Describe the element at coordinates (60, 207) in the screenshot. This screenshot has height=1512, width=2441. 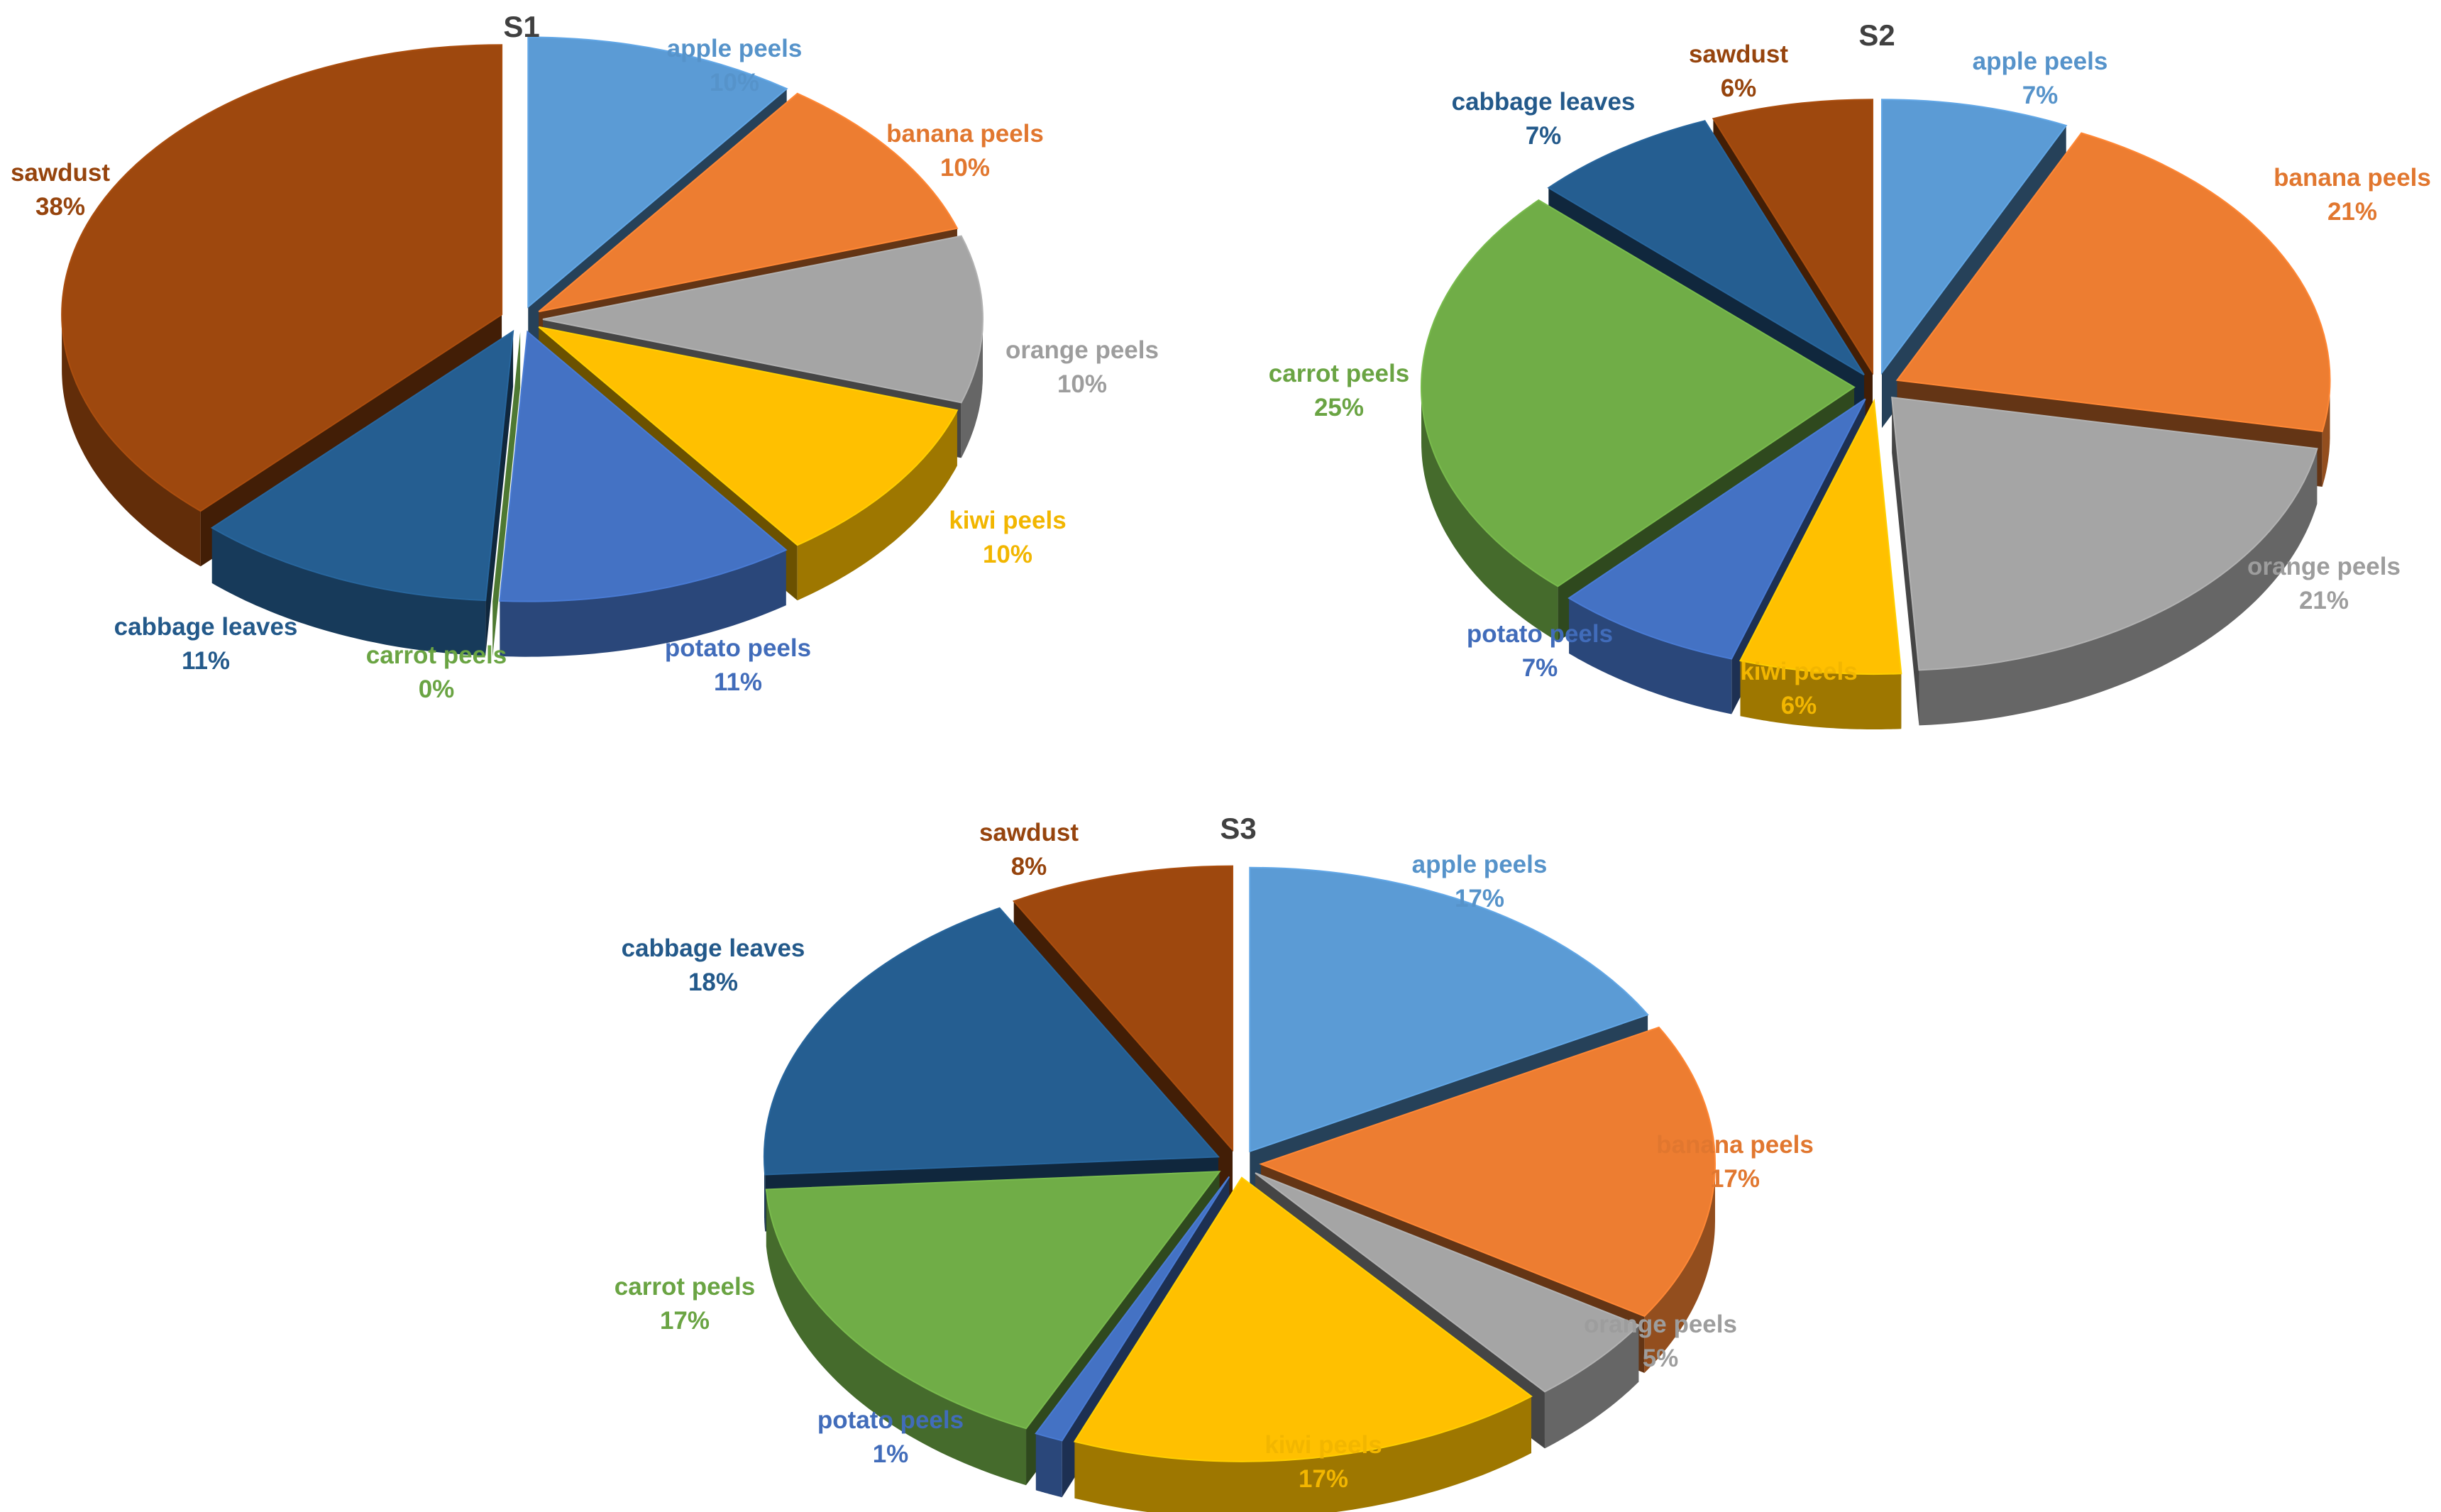
I see `data-label-s1-sawdust-value: 38%` at that location.